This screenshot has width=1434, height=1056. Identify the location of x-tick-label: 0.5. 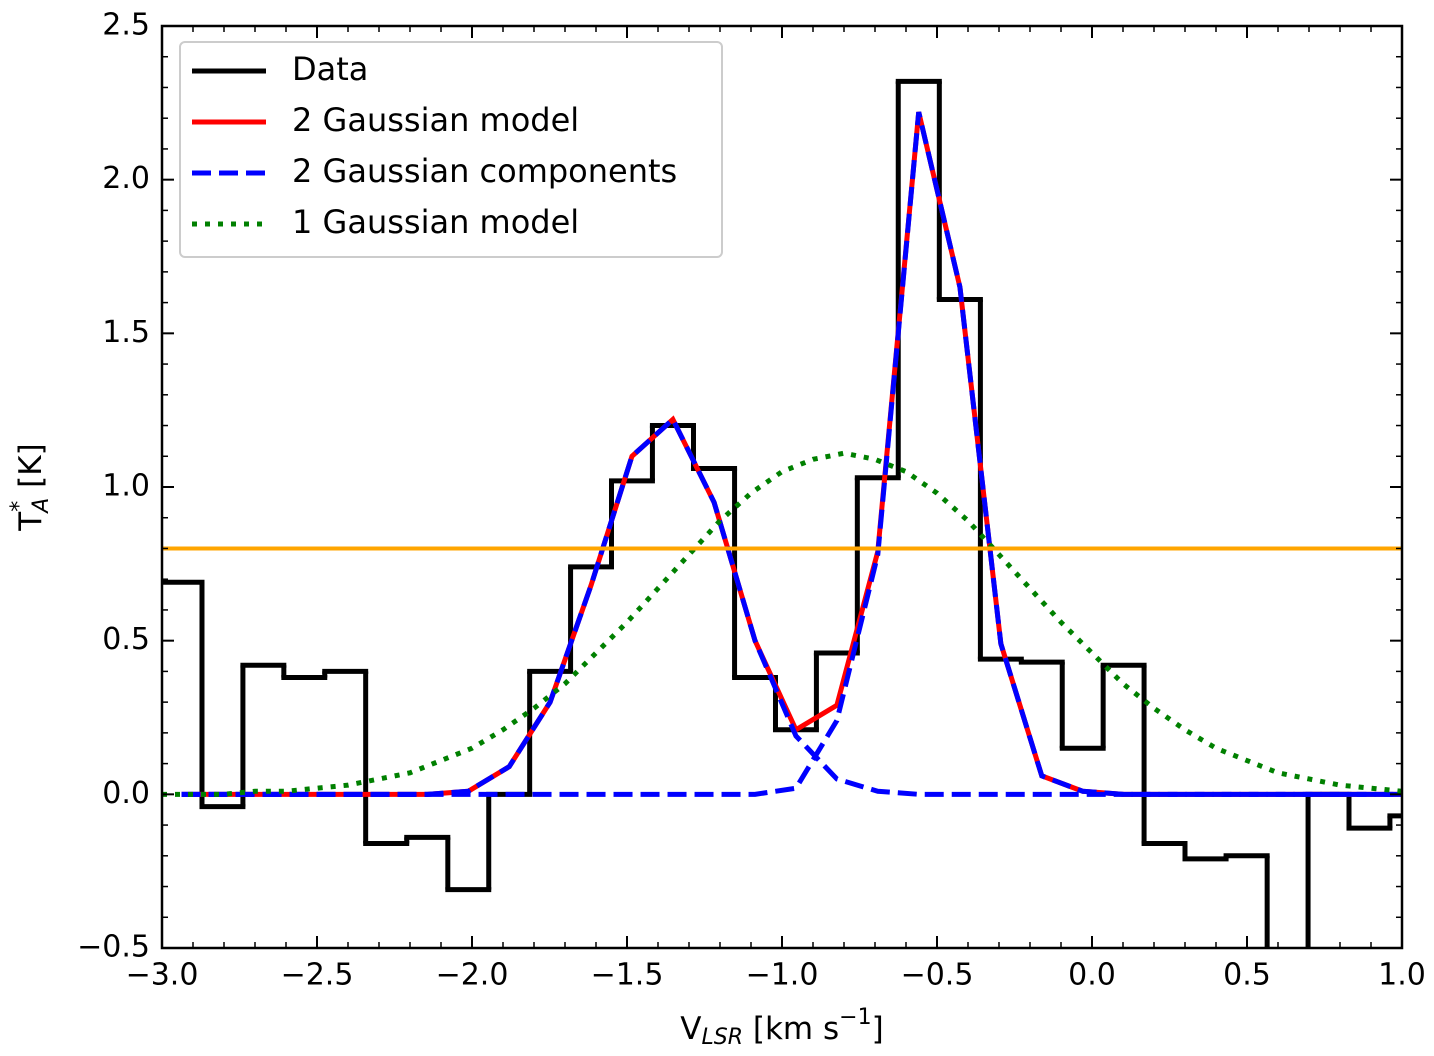
(1247, 975).